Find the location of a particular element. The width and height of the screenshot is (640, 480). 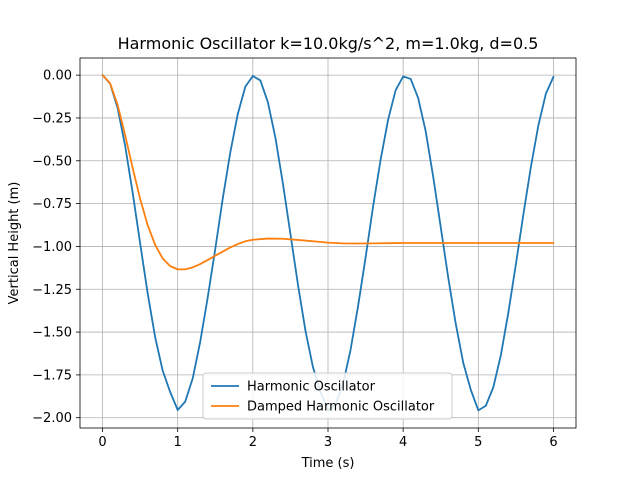

legend-label-1: Harmonic Oscillator is located at coordinates (311, 387).